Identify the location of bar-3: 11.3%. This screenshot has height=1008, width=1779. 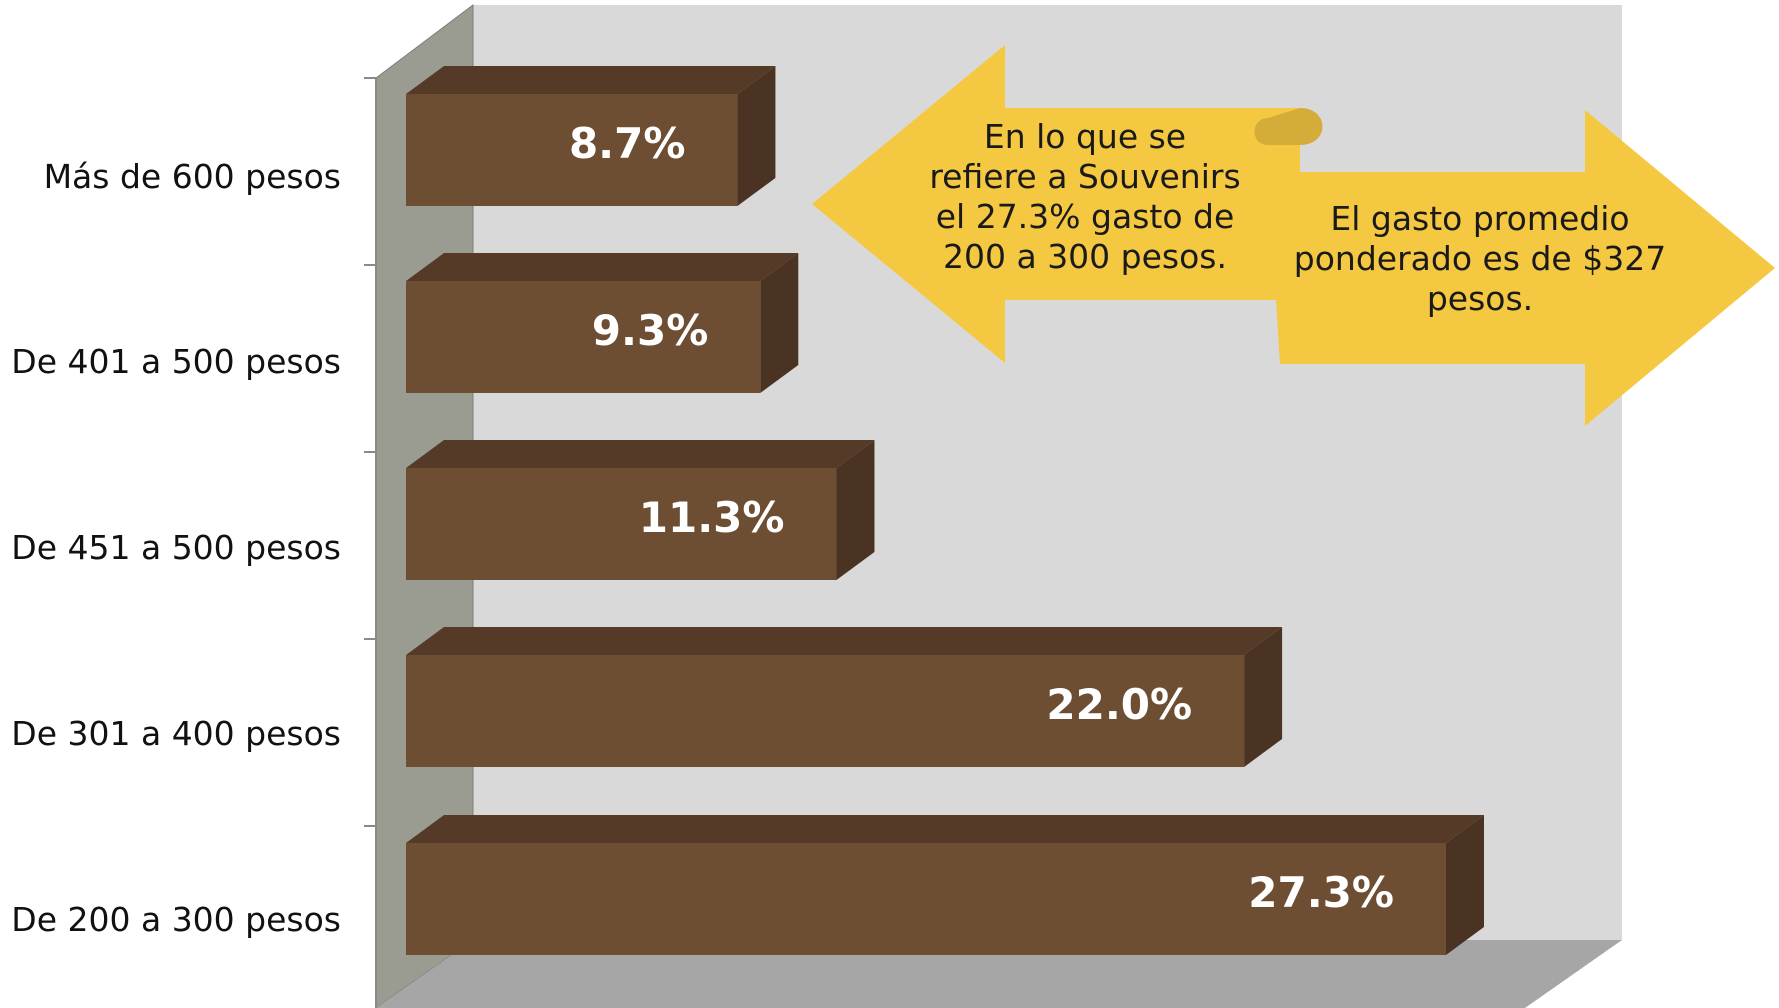
(640, 510).